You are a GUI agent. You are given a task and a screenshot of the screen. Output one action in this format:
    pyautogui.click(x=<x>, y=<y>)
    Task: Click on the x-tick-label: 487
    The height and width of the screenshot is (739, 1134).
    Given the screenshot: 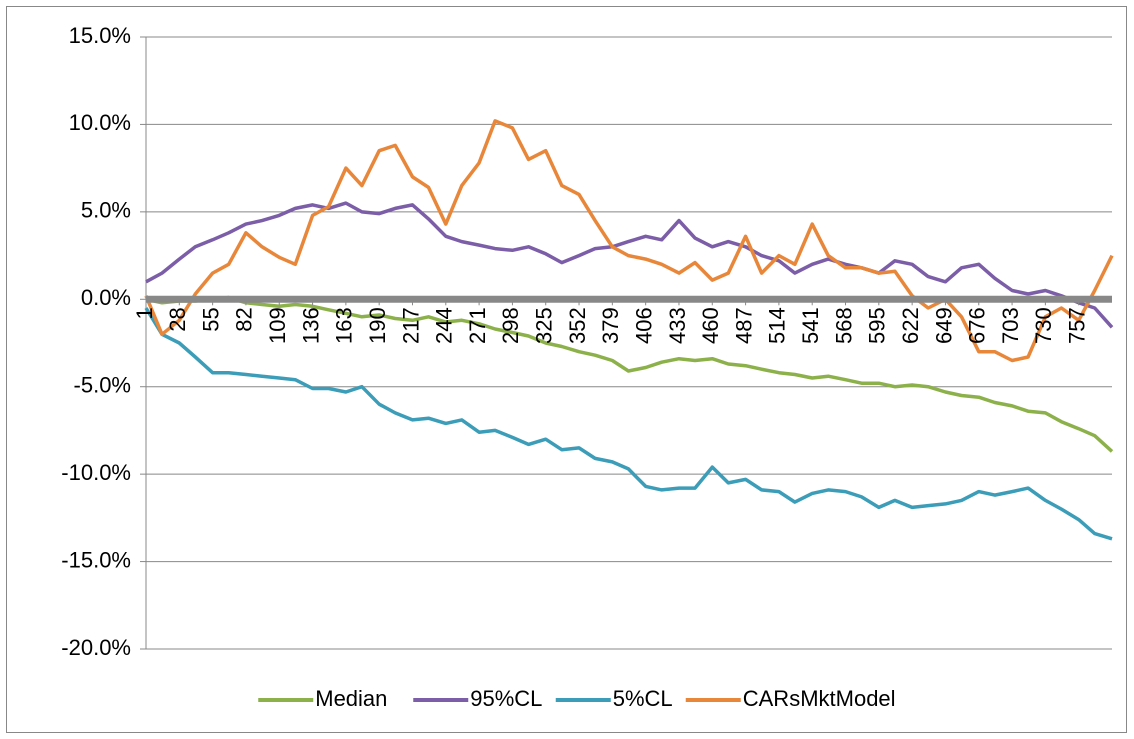 What is the action you would take?
    pyautogui.click(x=743, y=325)
    